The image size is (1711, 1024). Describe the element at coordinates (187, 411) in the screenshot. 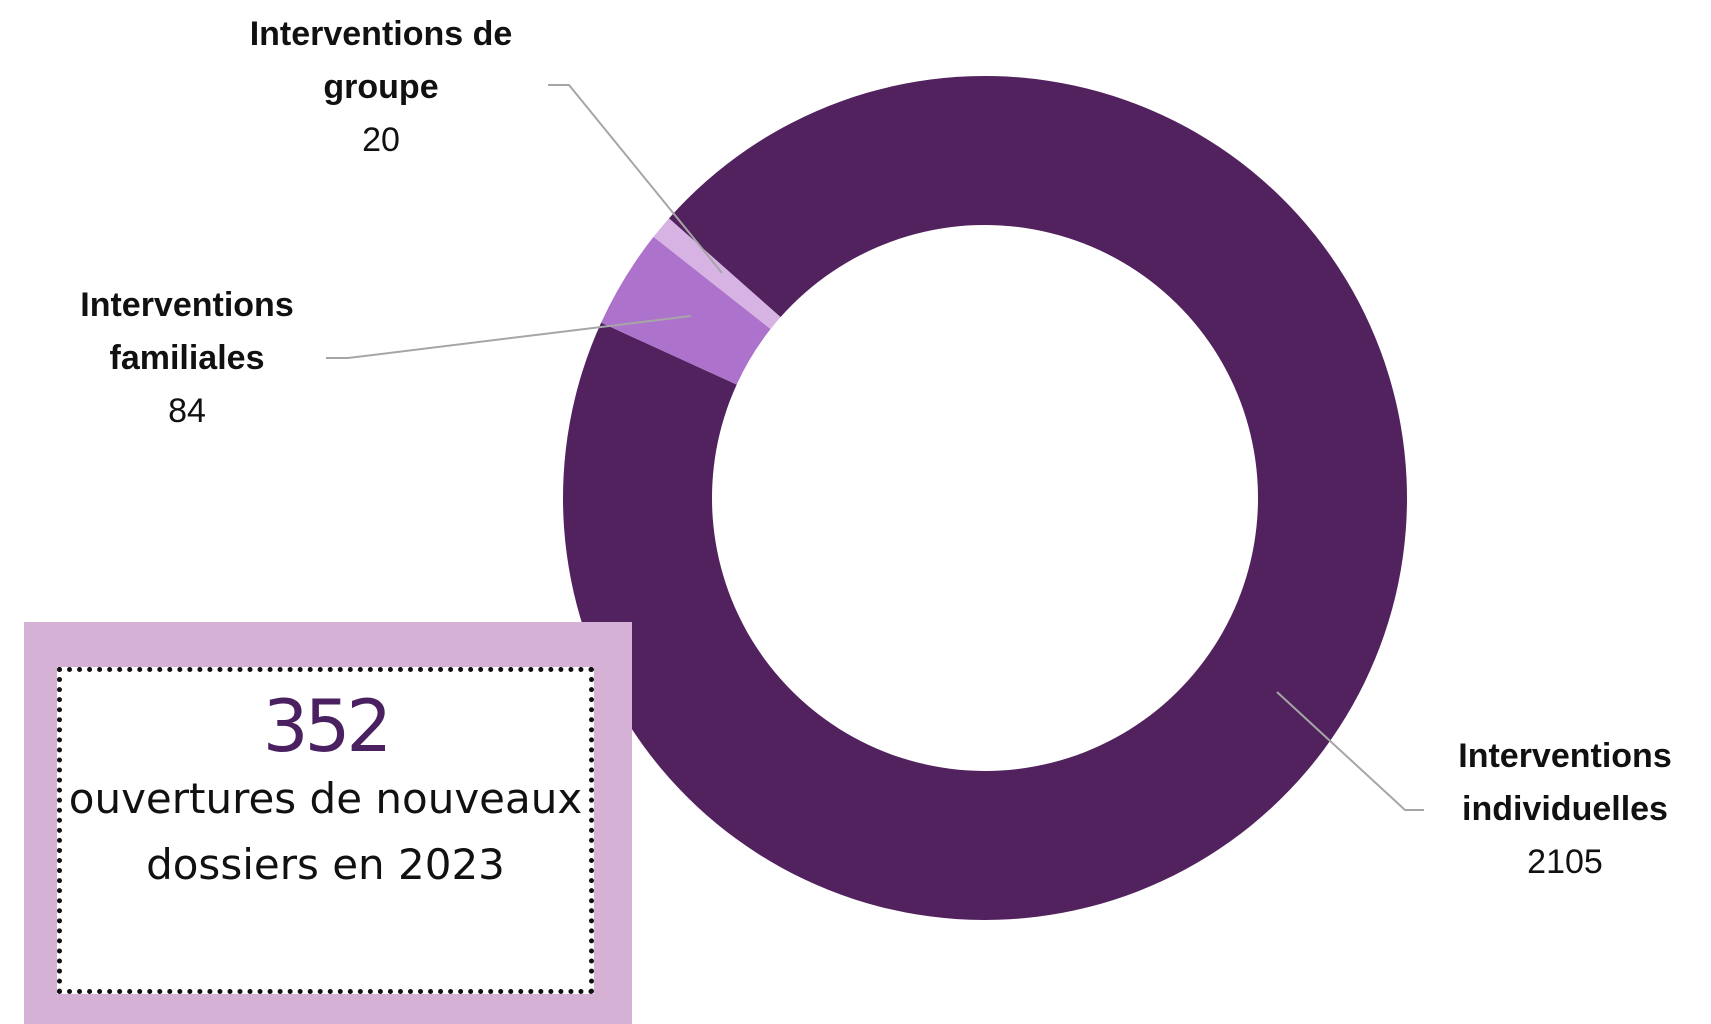

I see `slice-value: 84` at that location.